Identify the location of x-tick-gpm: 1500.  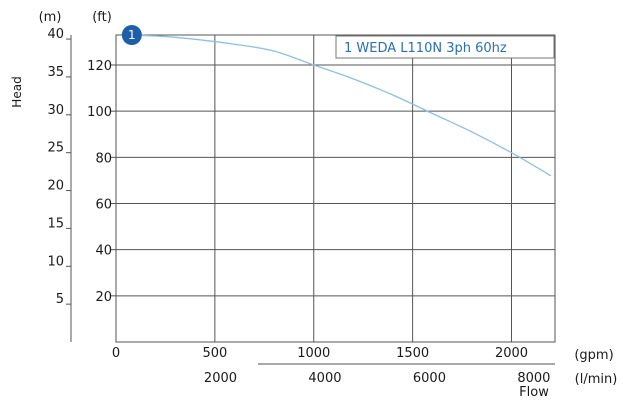
(412, 353).